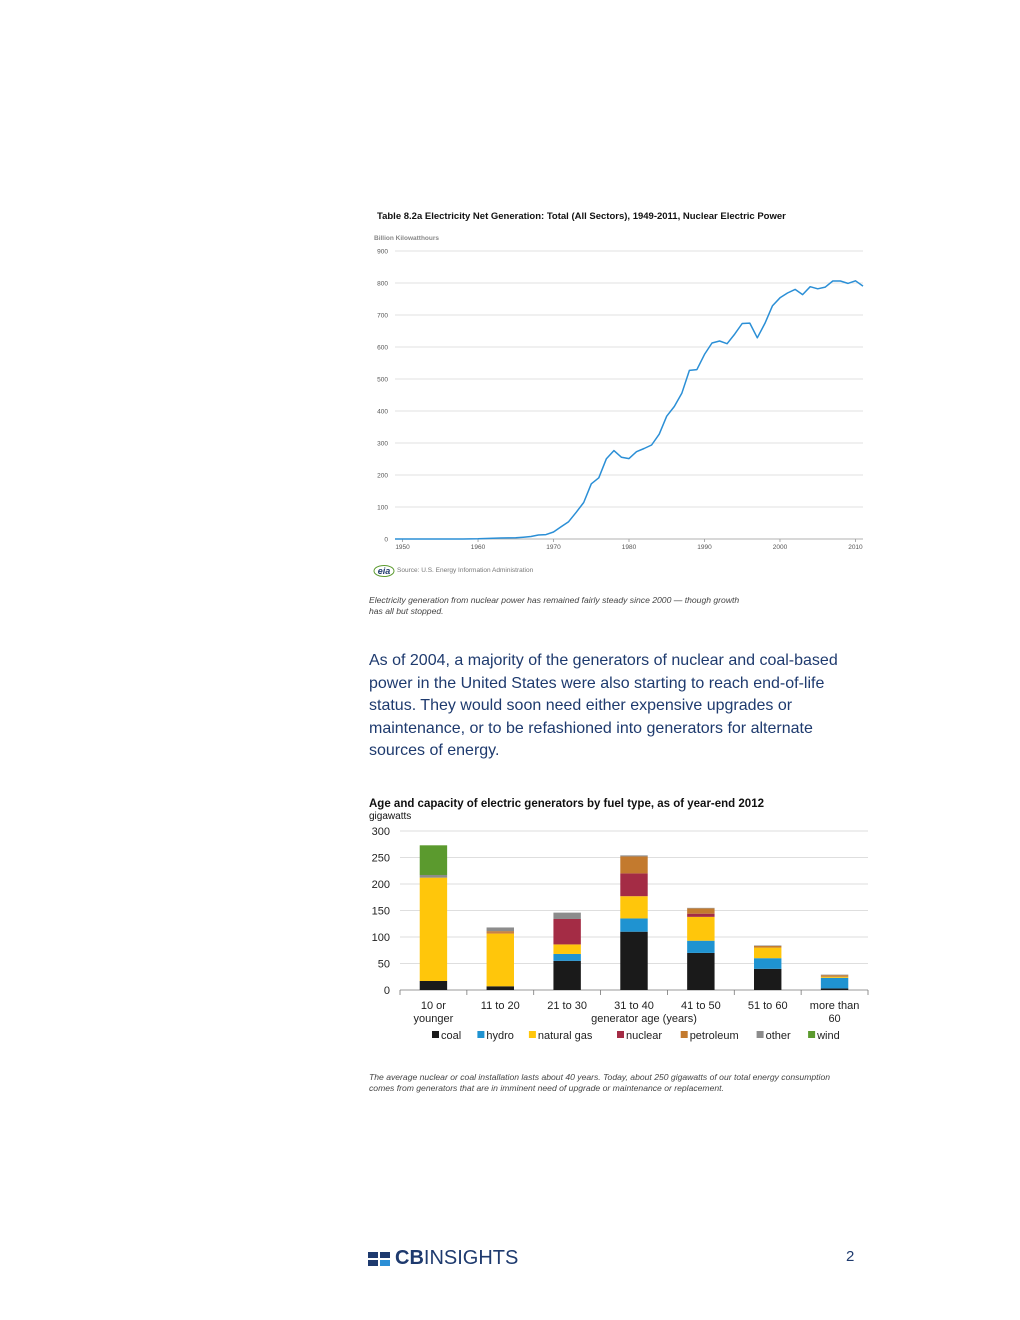 This screenshot has height=1320, width=1020. What do you see at coordinates (381, 912) in the screenshot?
I see `chart2-y-tick-label: 150` at bounding box center [381, 912].